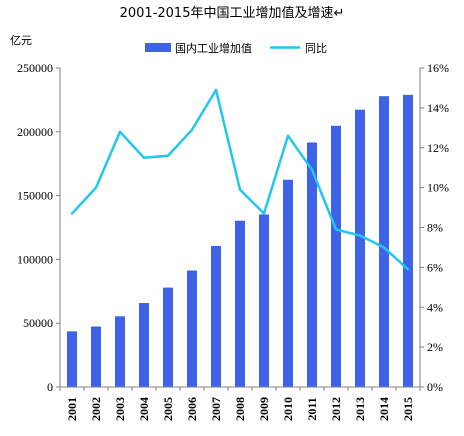 The height and width of the screenshot is (436, 464). I want to click on line-point-2006, so click(192, 130).